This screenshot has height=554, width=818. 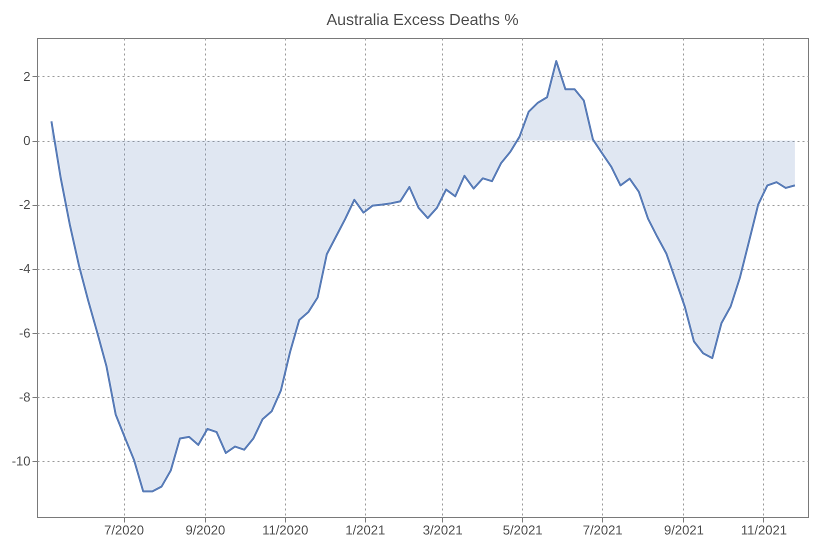 What do you see at coordinates (26, 140) in the screenshot?
I see `y-tick-label: 0` at bounding box center [26, 140].